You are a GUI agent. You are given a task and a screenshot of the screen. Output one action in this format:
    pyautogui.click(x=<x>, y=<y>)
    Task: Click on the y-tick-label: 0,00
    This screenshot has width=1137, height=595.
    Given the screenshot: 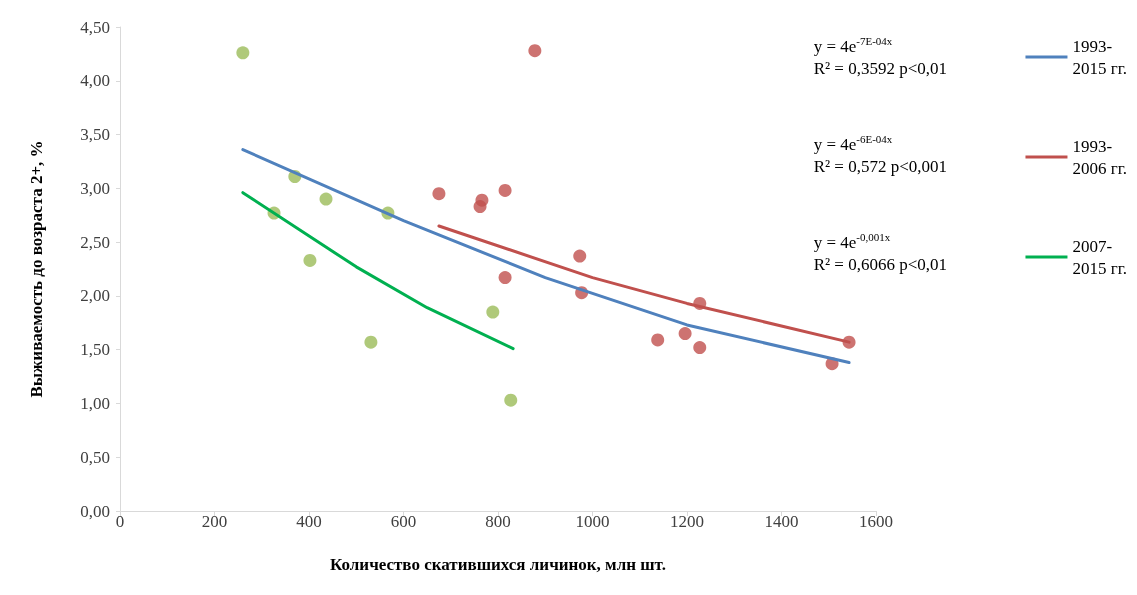 What is the action you would take?
    pyautogui.click(x=95, y=511)
    